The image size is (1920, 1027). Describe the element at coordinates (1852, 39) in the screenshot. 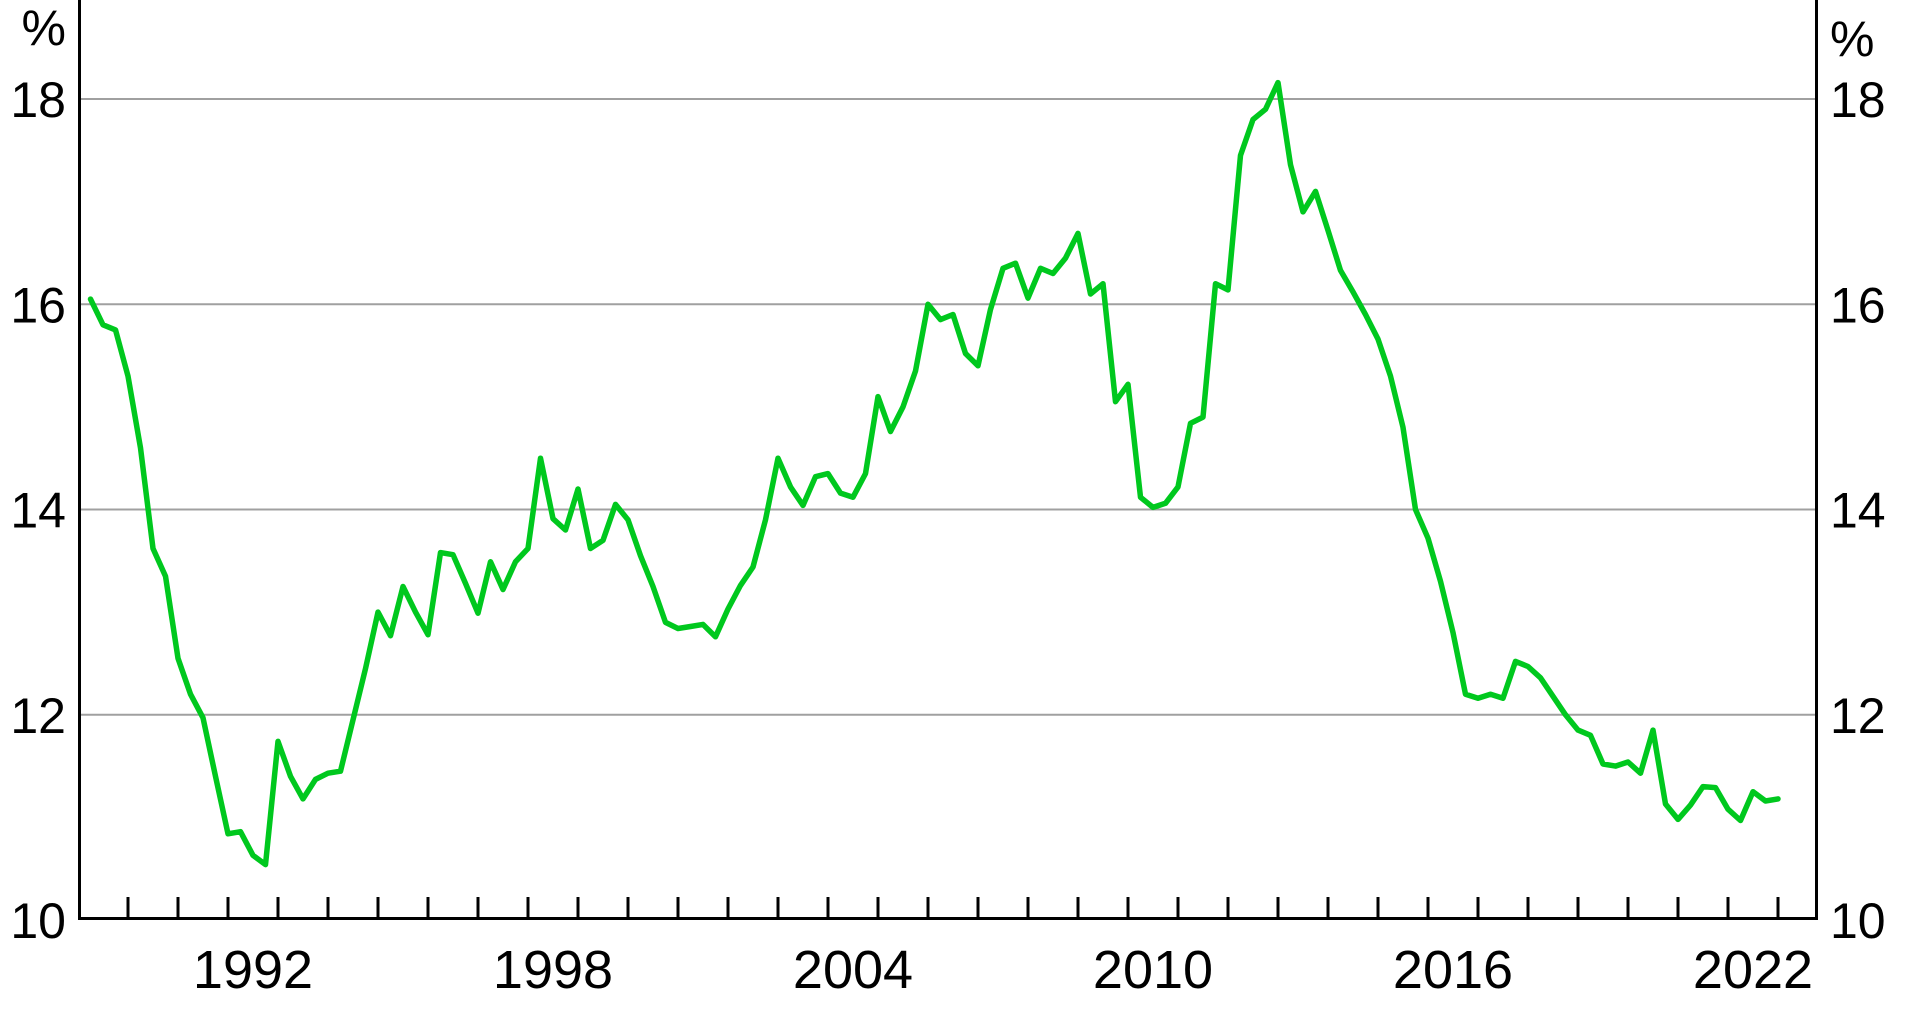

I see `percent-label-right: %` at that location.